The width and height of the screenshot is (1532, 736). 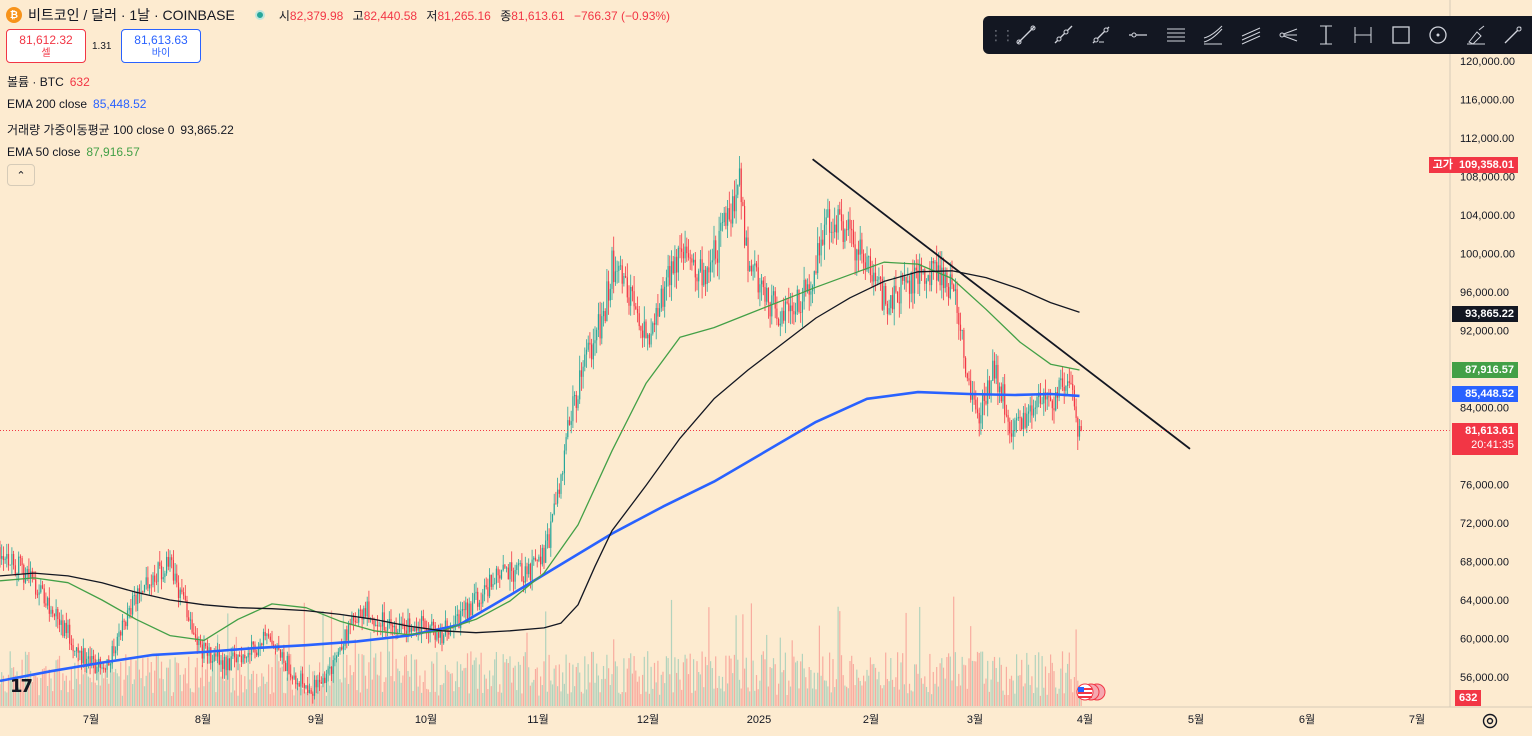 What do you see at coordinates (754, 719) in the screenshot?
I see `time-axis: 7월 8월 9월 10월 11월 12월 2025 2월 3월 4월 5월 6월 7월` at bounding box center [754, 719].